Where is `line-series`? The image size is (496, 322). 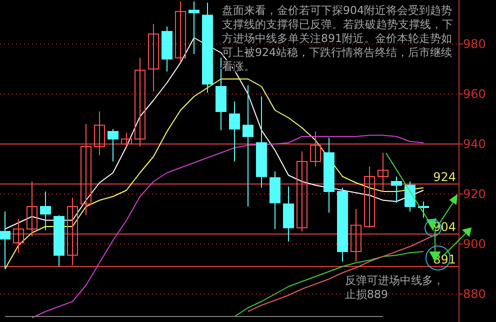
line-series is located at coordinates (329, 284).